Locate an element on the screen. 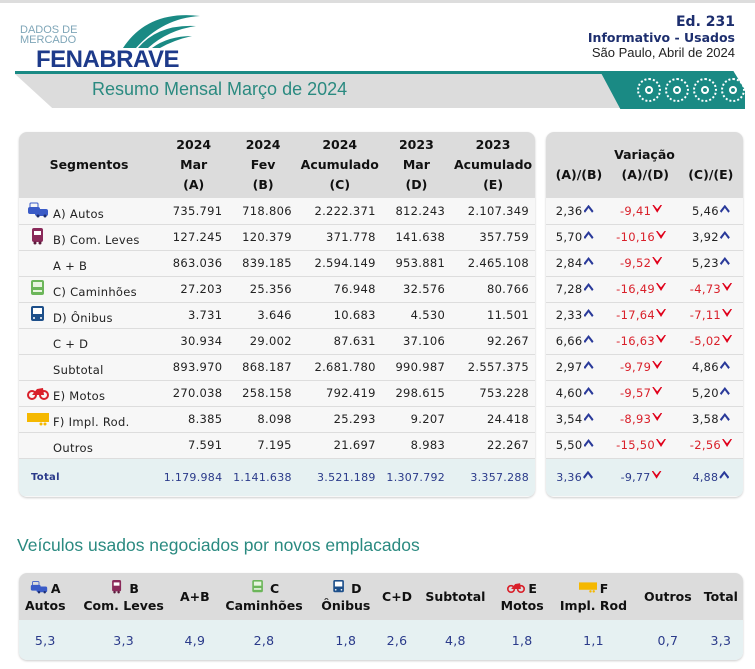 Image resolution: width=755 pixels, height=669 pixels. value-cell: 953.881 is located at coordinates (416, 263).